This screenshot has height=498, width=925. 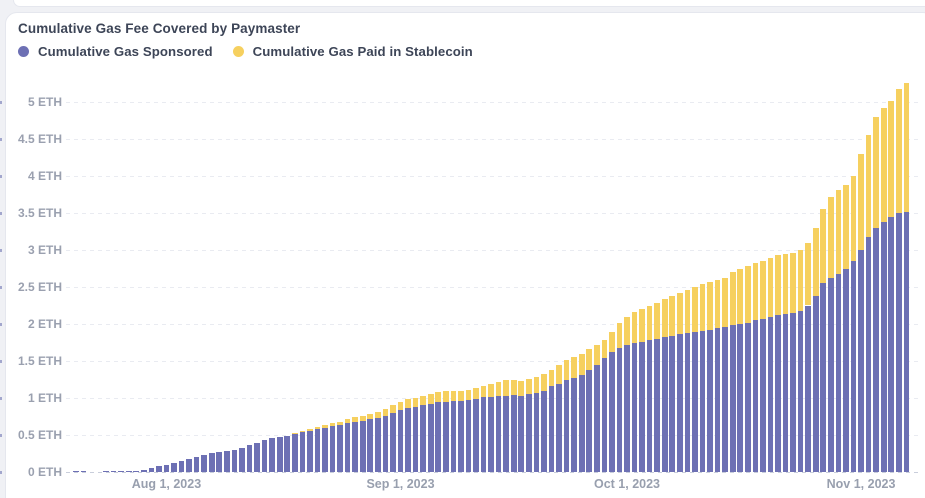 I want to click on x-axis-label: Sep 1, 2023, so click(x=400, y=484).